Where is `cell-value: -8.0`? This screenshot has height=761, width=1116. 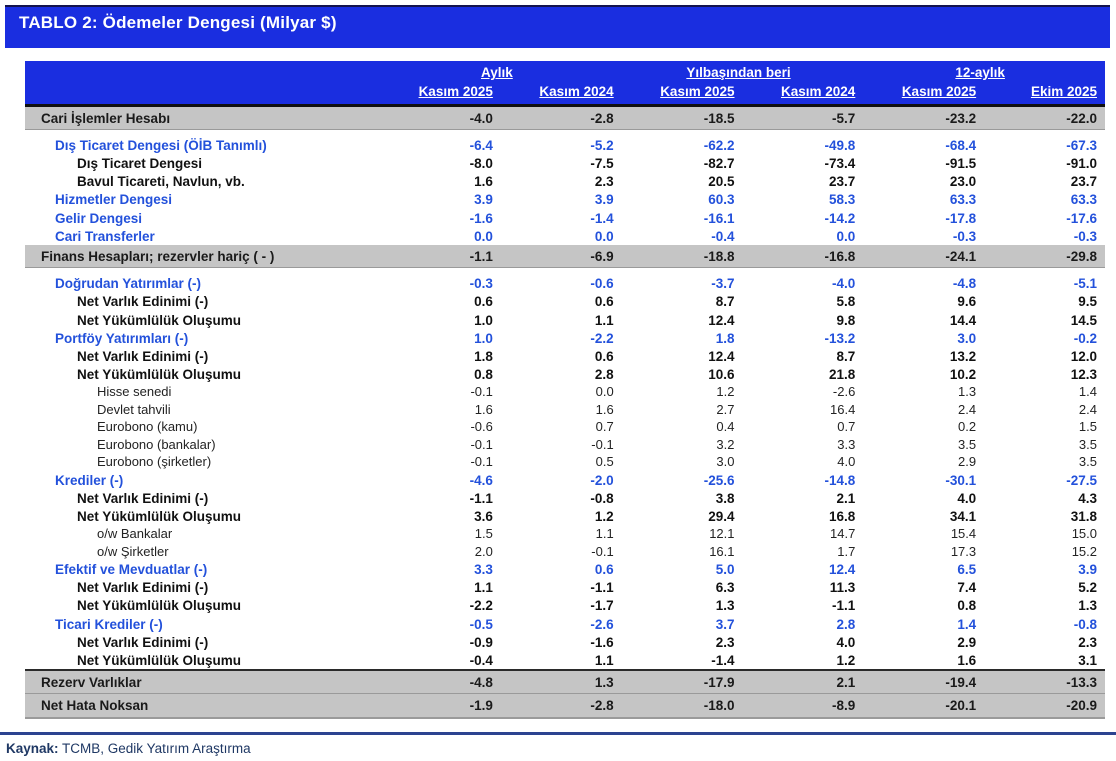
cell-value: -8.0 is located at coordinates (481, 164).